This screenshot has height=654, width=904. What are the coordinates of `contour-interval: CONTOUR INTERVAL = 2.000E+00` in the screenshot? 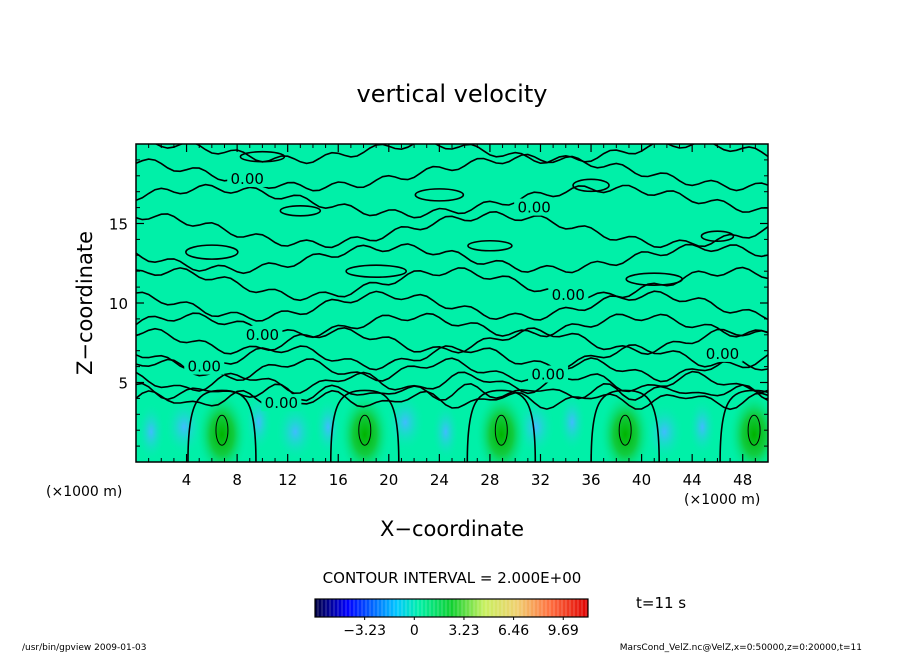 It's located at (452, 578).